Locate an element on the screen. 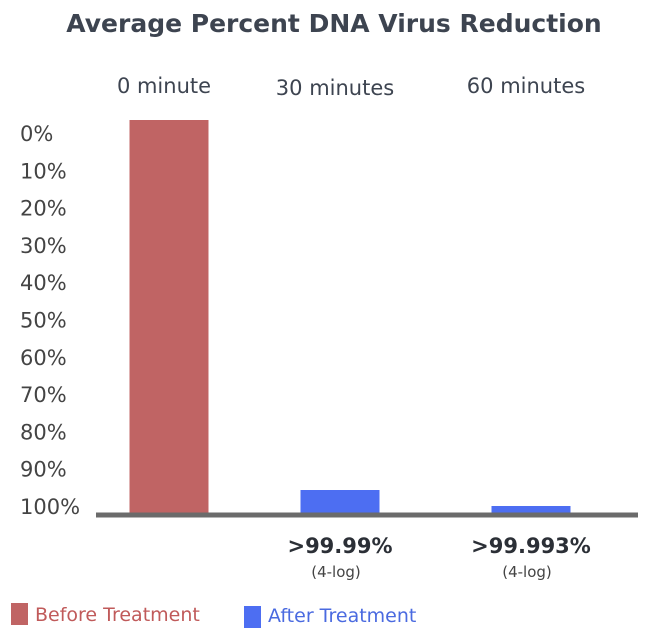  y-axis-tick-labels: 0% 10% 20% 30% 40% 50% 60% 70% 80% 90% 100% is located at coordinates (50, 320).